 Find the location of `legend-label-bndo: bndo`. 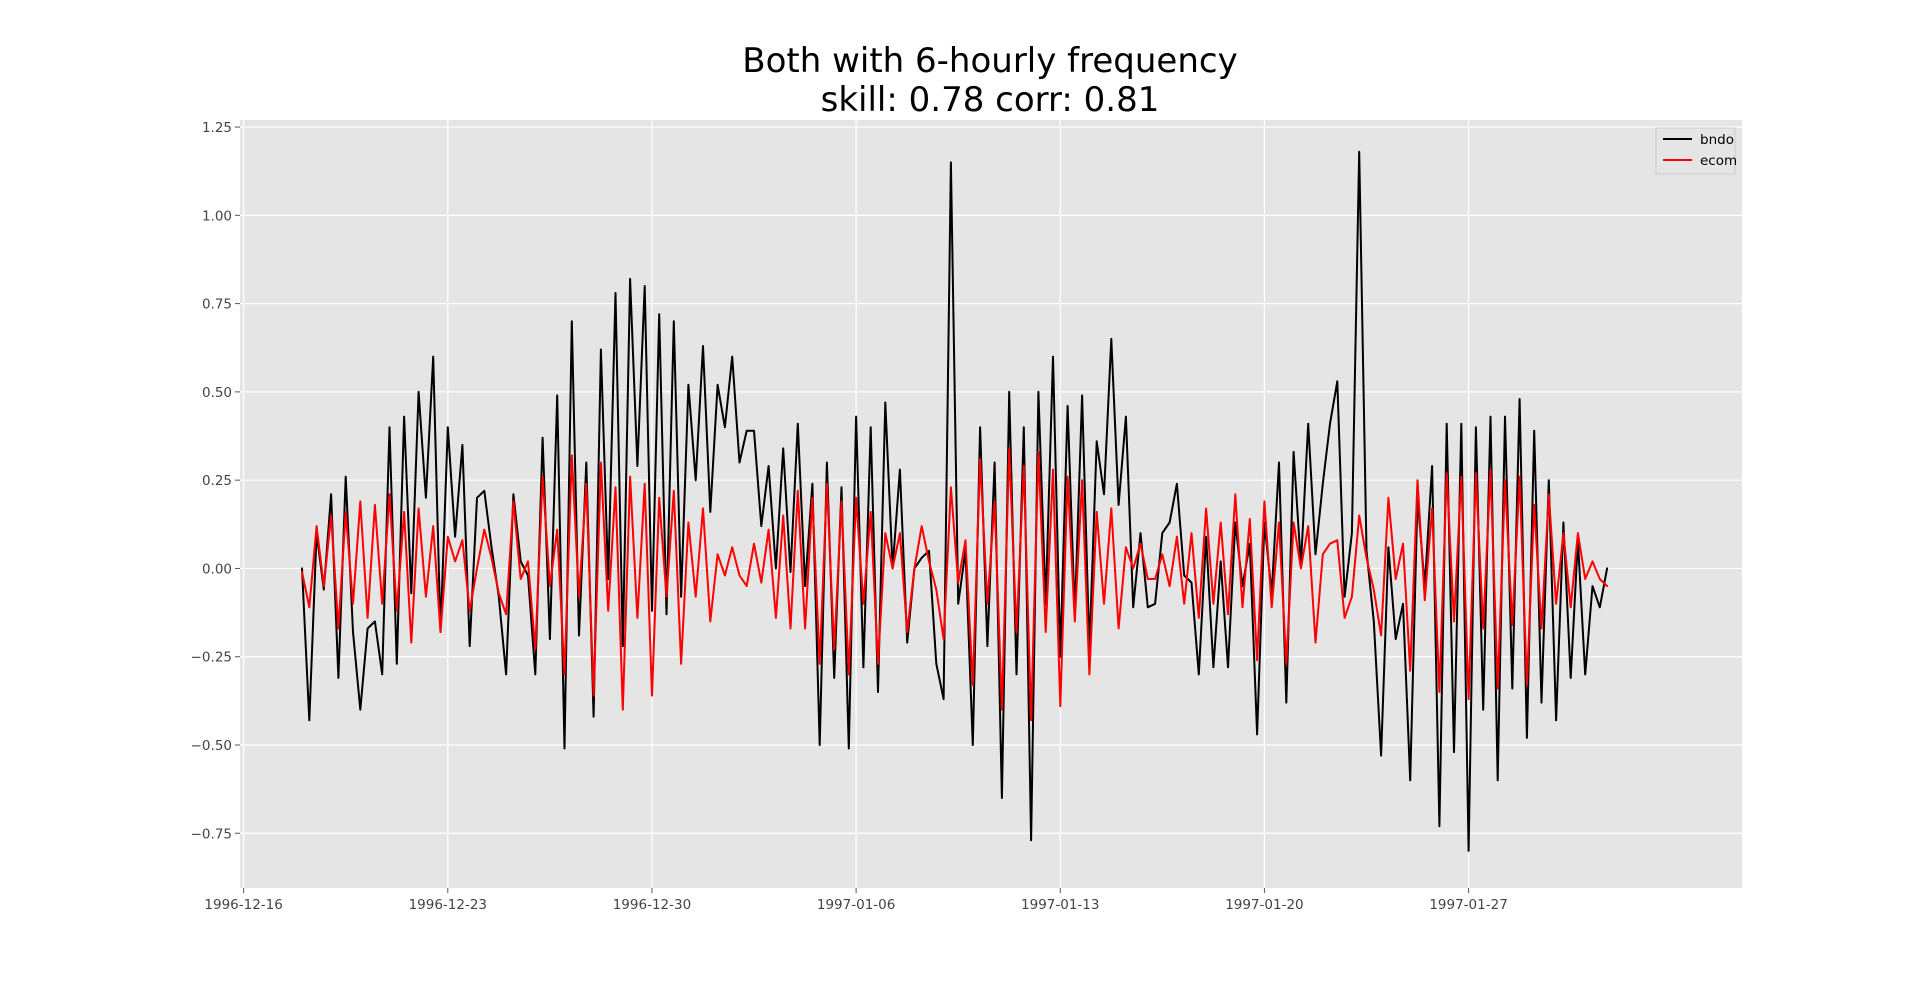

legend-label-bndo: bndo is located at coordinates (1717, 140).